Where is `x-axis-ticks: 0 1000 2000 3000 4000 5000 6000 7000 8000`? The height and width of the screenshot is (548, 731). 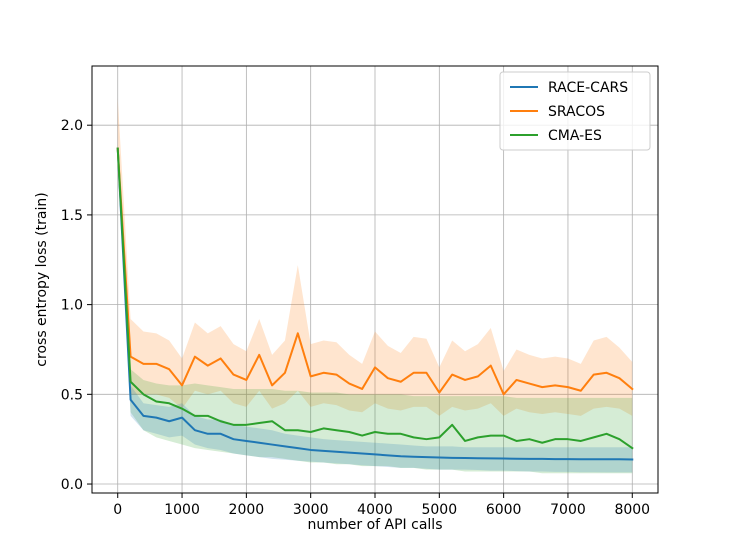 x-axis-ticks: 0 1000 2000 3000 4000 5000 6000 7000 8000 is located at coordinates (381, 505).